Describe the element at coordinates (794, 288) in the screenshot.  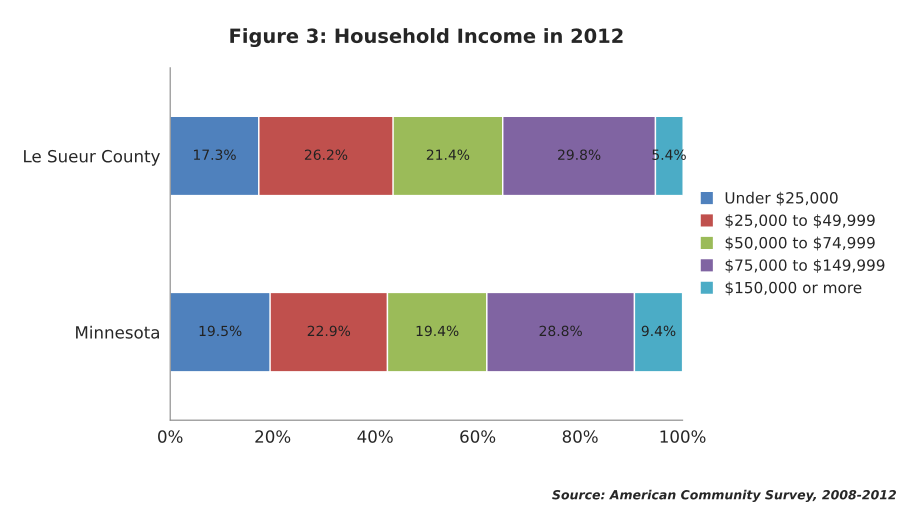
I see `legend-label: $150,000 or more` at that location.